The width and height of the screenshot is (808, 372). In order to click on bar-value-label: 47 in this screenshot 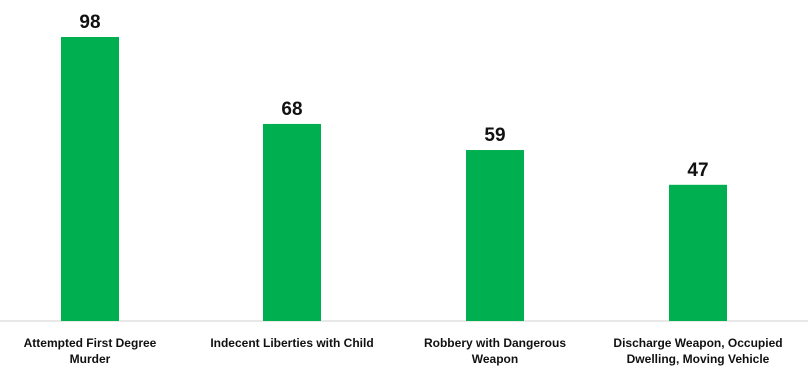, I will do `click(697, 170)`.